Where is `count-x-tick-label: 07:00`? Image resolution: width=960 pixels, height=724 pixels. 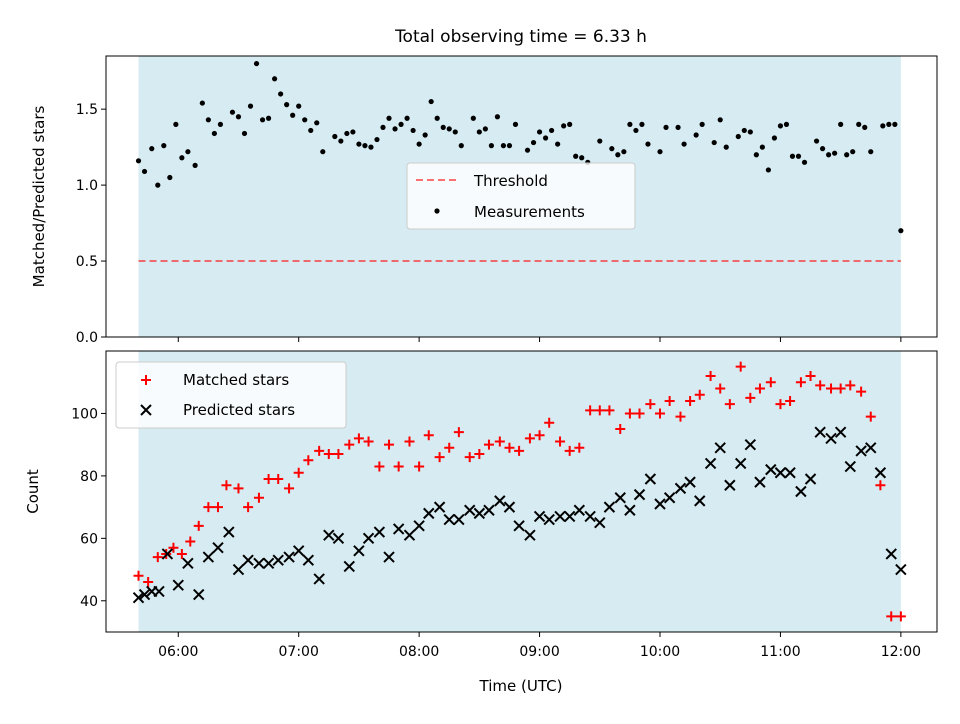 count-x-tick-label: 07:00 is located at coordinates (299, 652).